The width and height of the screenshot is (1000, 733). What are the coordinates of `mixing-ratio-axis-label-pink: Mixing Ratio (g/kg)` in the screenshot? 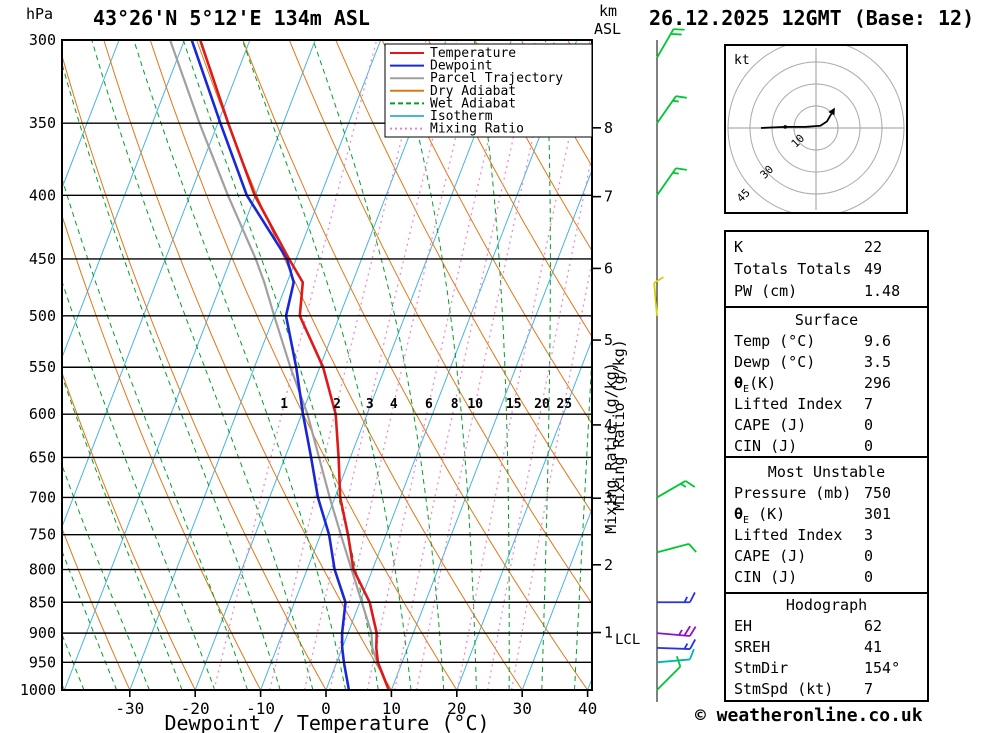 It's located at (611, 448).